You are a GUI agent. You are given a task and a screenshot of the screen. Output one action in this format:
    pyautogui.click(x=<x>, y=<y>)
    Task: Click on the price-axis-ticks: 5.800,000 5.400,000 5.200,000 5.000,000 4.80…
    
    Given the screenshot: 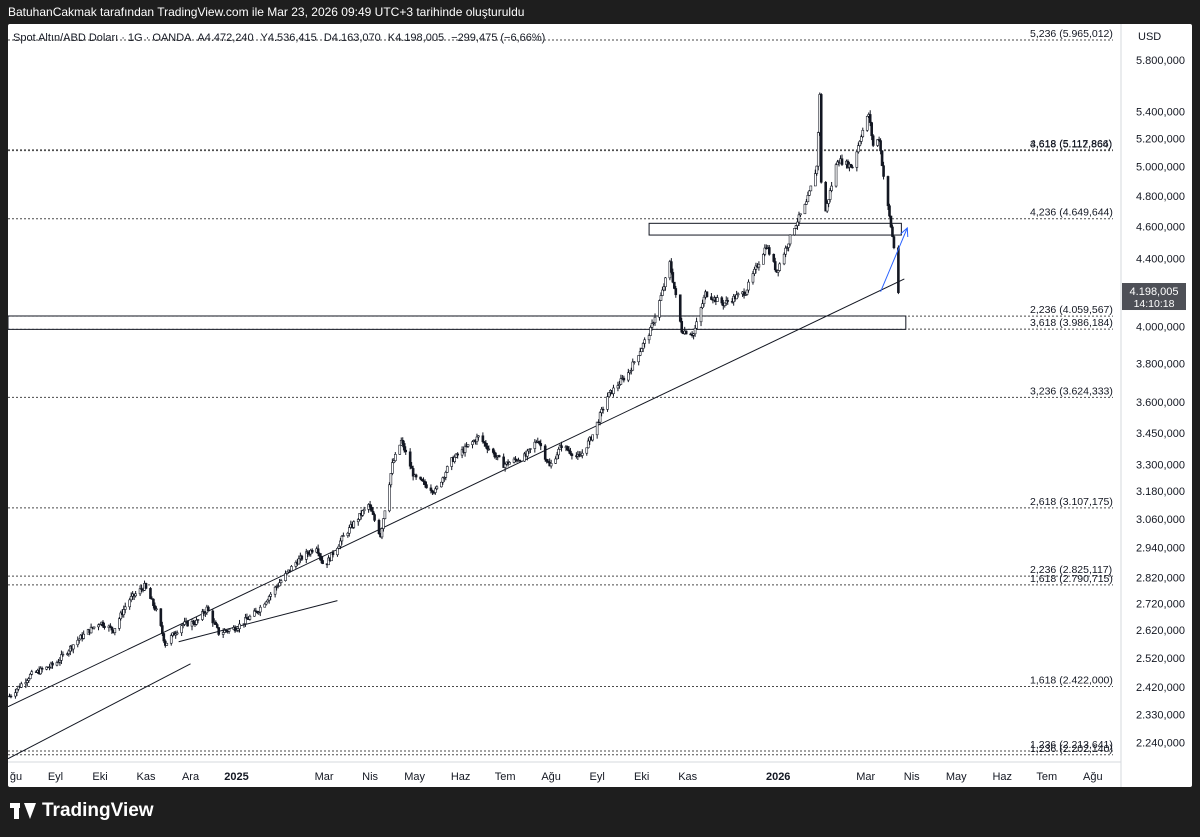 What is the action you would take?
    pyautogui.click(x=1160, y=402)
    